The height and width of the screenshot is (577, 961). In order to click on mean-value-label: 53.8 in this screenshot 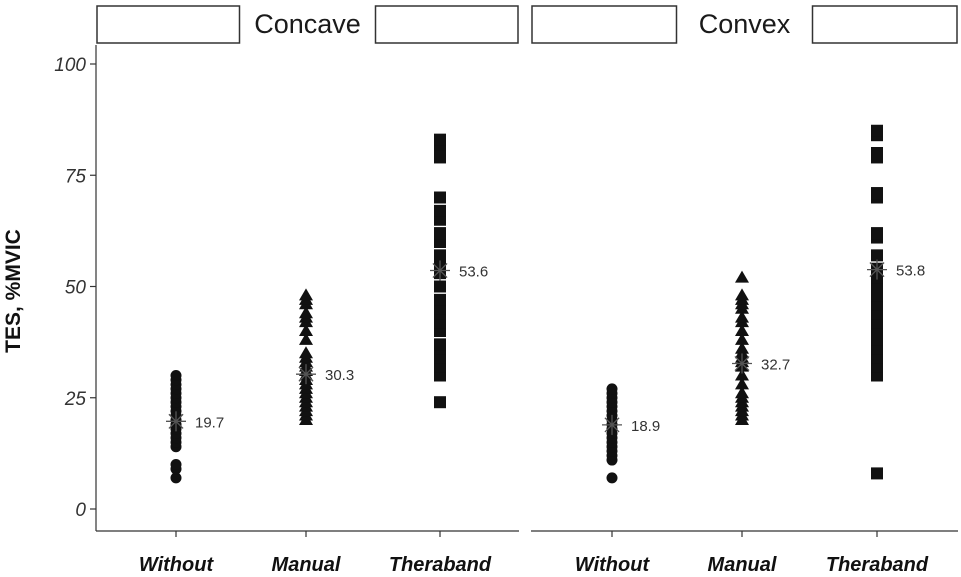, I will do `click(910, 271)`.